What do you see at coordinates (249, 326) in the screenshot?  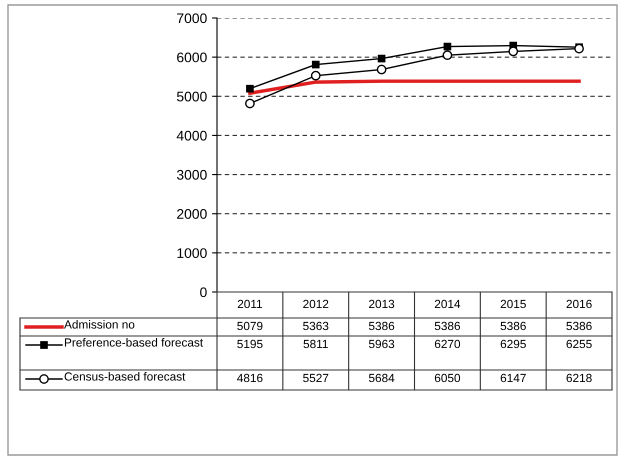 I see `data-label: 5079` at bounding box center [249, 326].